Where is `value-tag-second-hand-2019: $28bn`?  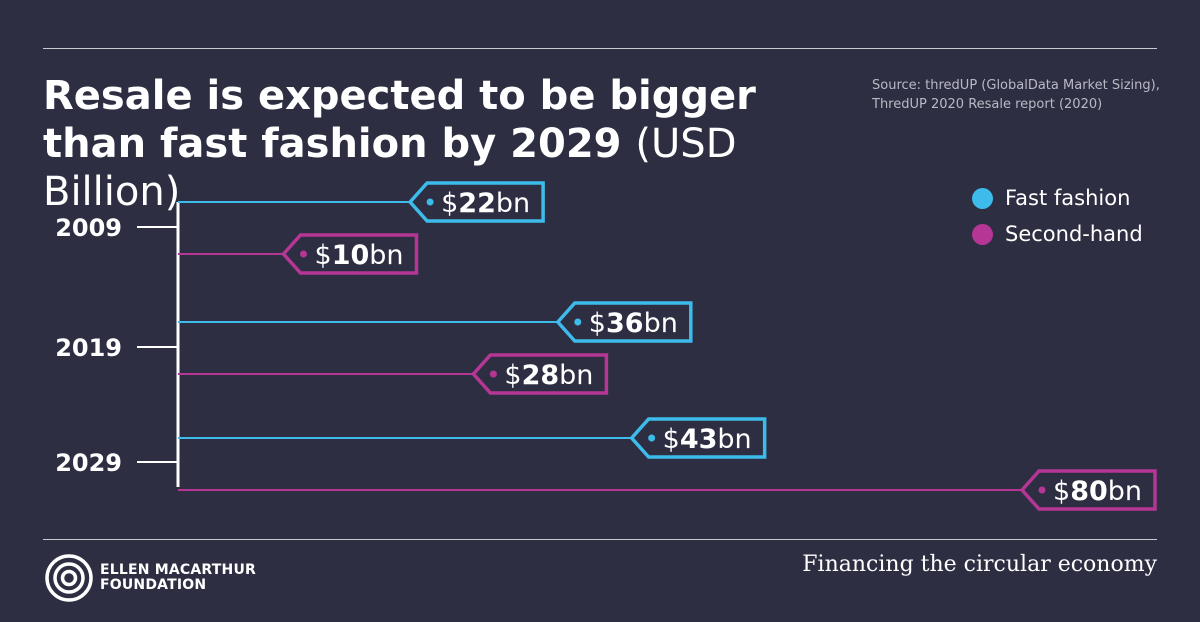
value-tag-second-hand-2019: $28bn is located at coordinates (540, 374).